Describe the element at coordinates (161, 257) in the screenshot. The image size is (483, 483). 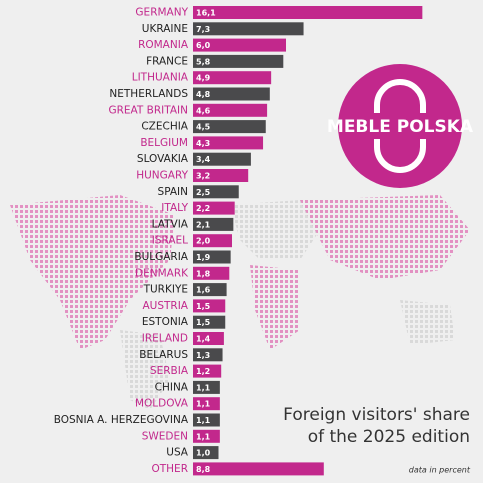
I see `category-label: BULGARIA` at that location.